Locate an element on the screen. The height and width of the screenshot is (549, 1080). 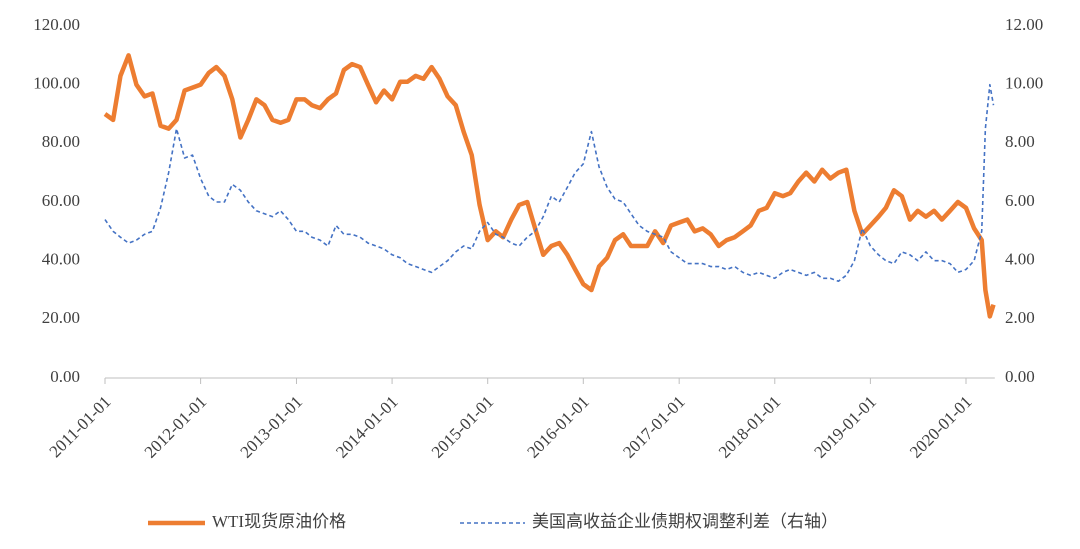
x-tick-label: 2020-01-01 is located at coordinates (941, 427).